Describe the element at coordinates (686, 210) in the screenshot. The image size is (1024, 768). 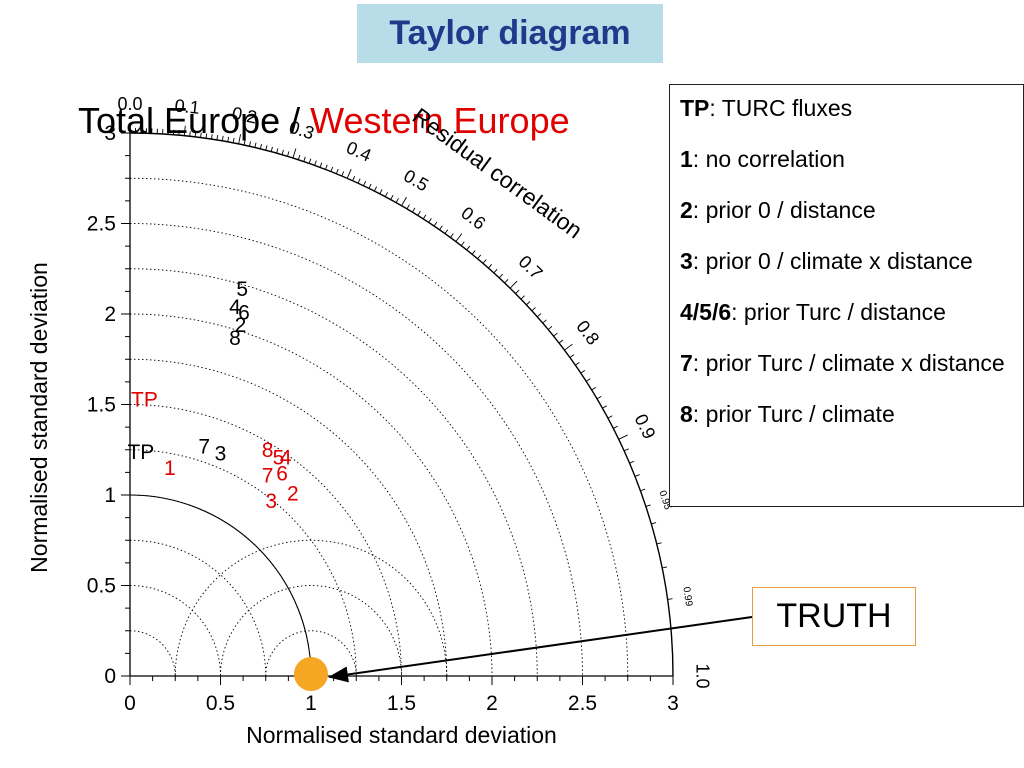
I see `legend-key: 2` at that location.